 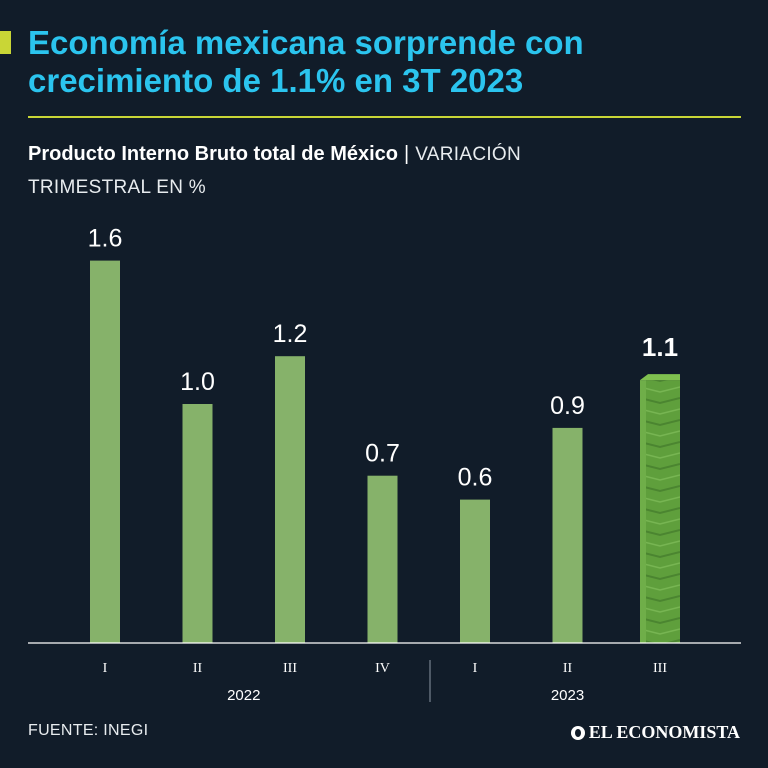 What do you see at coordinates (105, 239) in the screenshot?
I see `bar-value-label: 1.6` at bounding box center [105, 239].